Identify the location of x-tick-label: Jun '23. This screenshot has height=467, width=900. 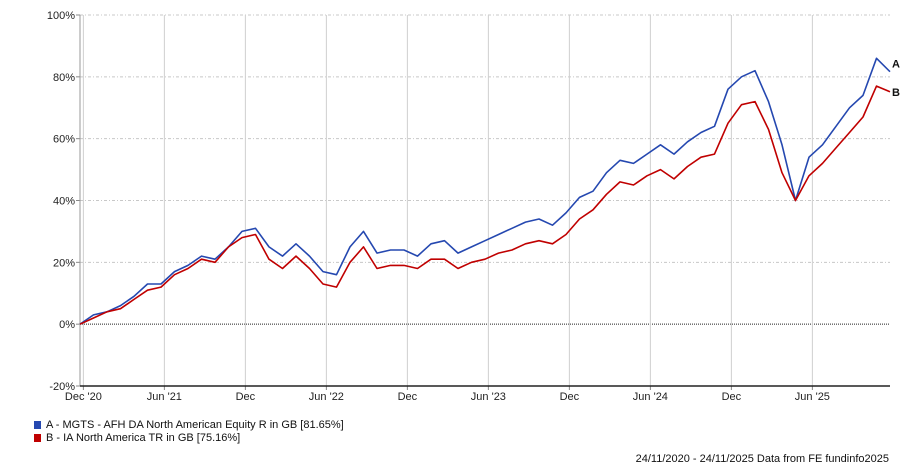
(488, 397).